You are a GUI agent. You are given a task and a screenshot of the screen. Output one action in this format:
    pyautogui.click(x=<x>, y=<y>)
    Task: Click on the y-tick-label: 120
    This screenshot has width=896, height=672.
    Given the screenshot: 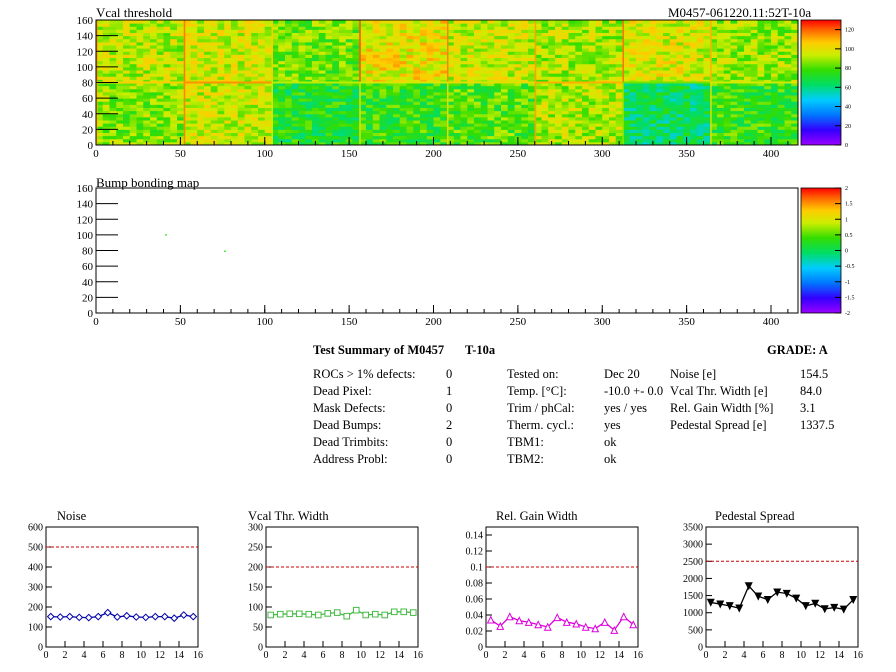 What is the action you would take?
    pyautogui.click(x=85, y=220)
    